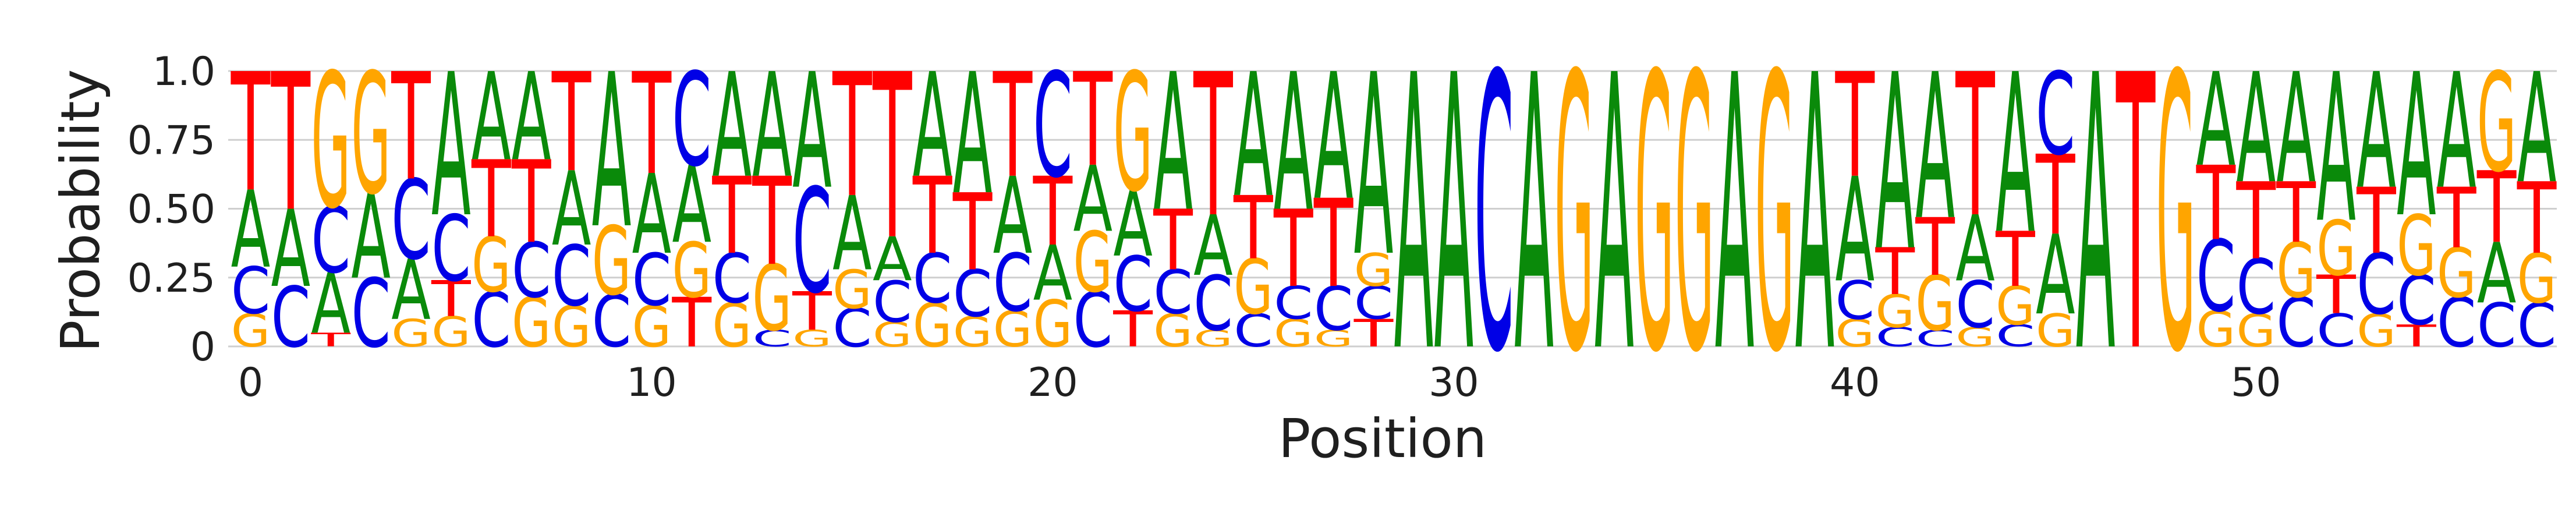  What do you see at coordinates (80, 210) in the screenshot?
I see `y-axis-label: Probability` at bounding box center [80, 210].